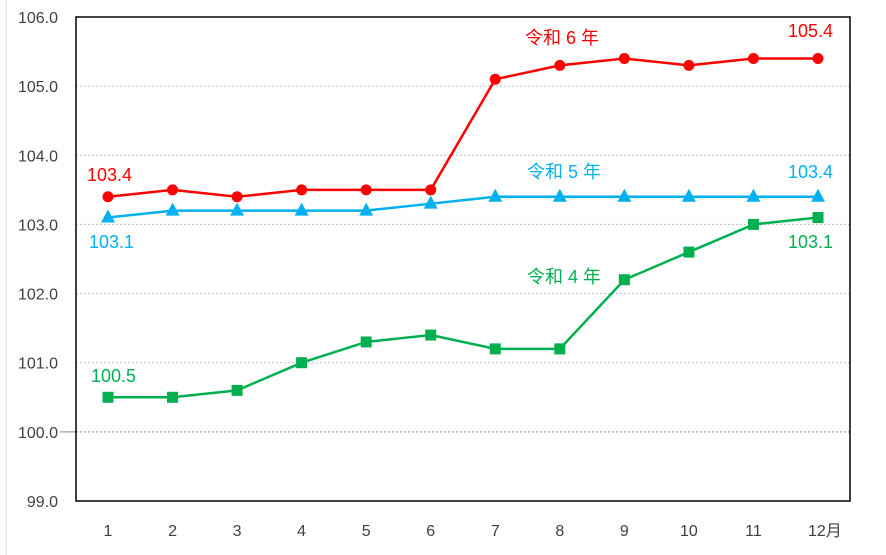 This screenshot has height=555, width=886. What do you see at coordinates (38, 260) in the screenshot?
I see `y-axis: 99.0 100.0 101.0 102.0 103.0 104.0 105.0 106.0` at bounding box center [38, 260].